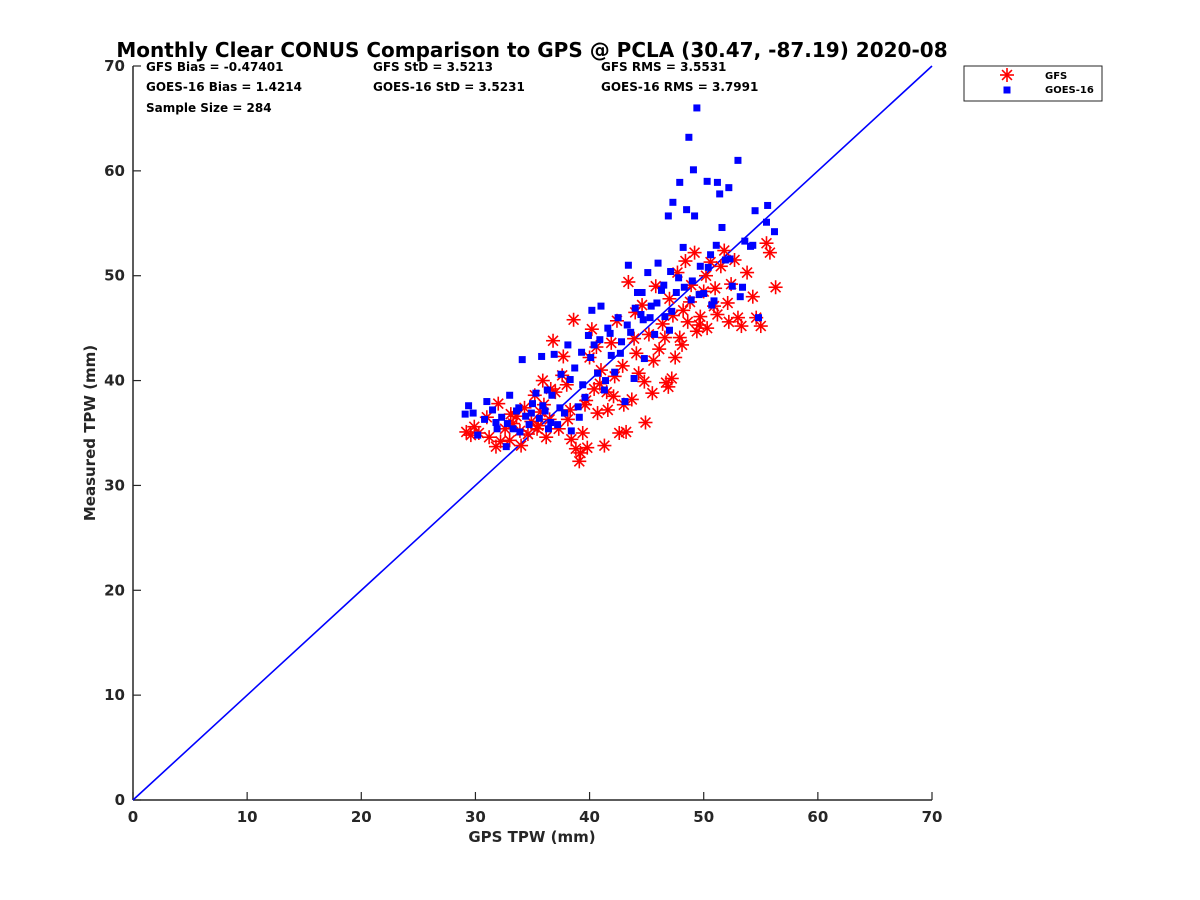  Describe the element at coordinates (114, 66) in the screenshot. I see `y-tick-label: 70` at that location.